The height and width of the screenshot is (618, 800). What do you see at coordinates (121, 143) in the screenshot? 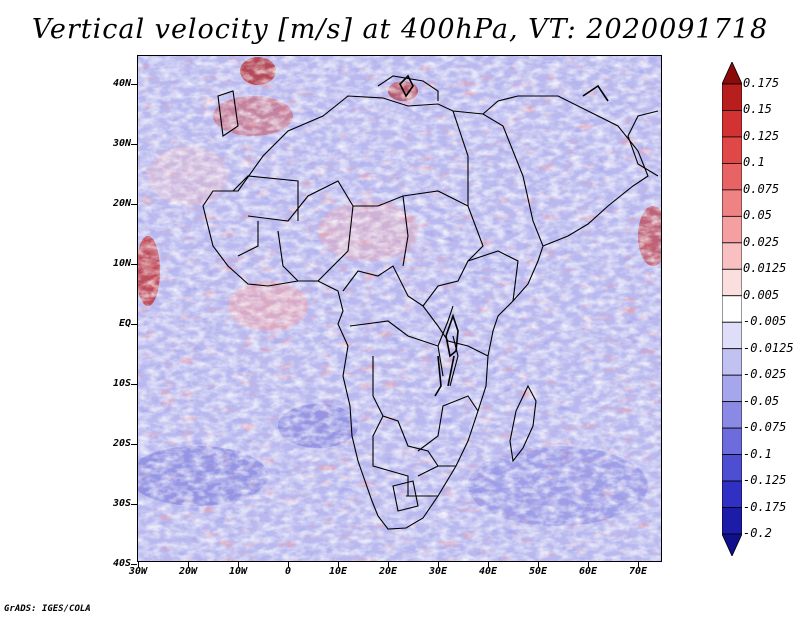
I see `lat-label: 30N` at bounding box center [121, 143].